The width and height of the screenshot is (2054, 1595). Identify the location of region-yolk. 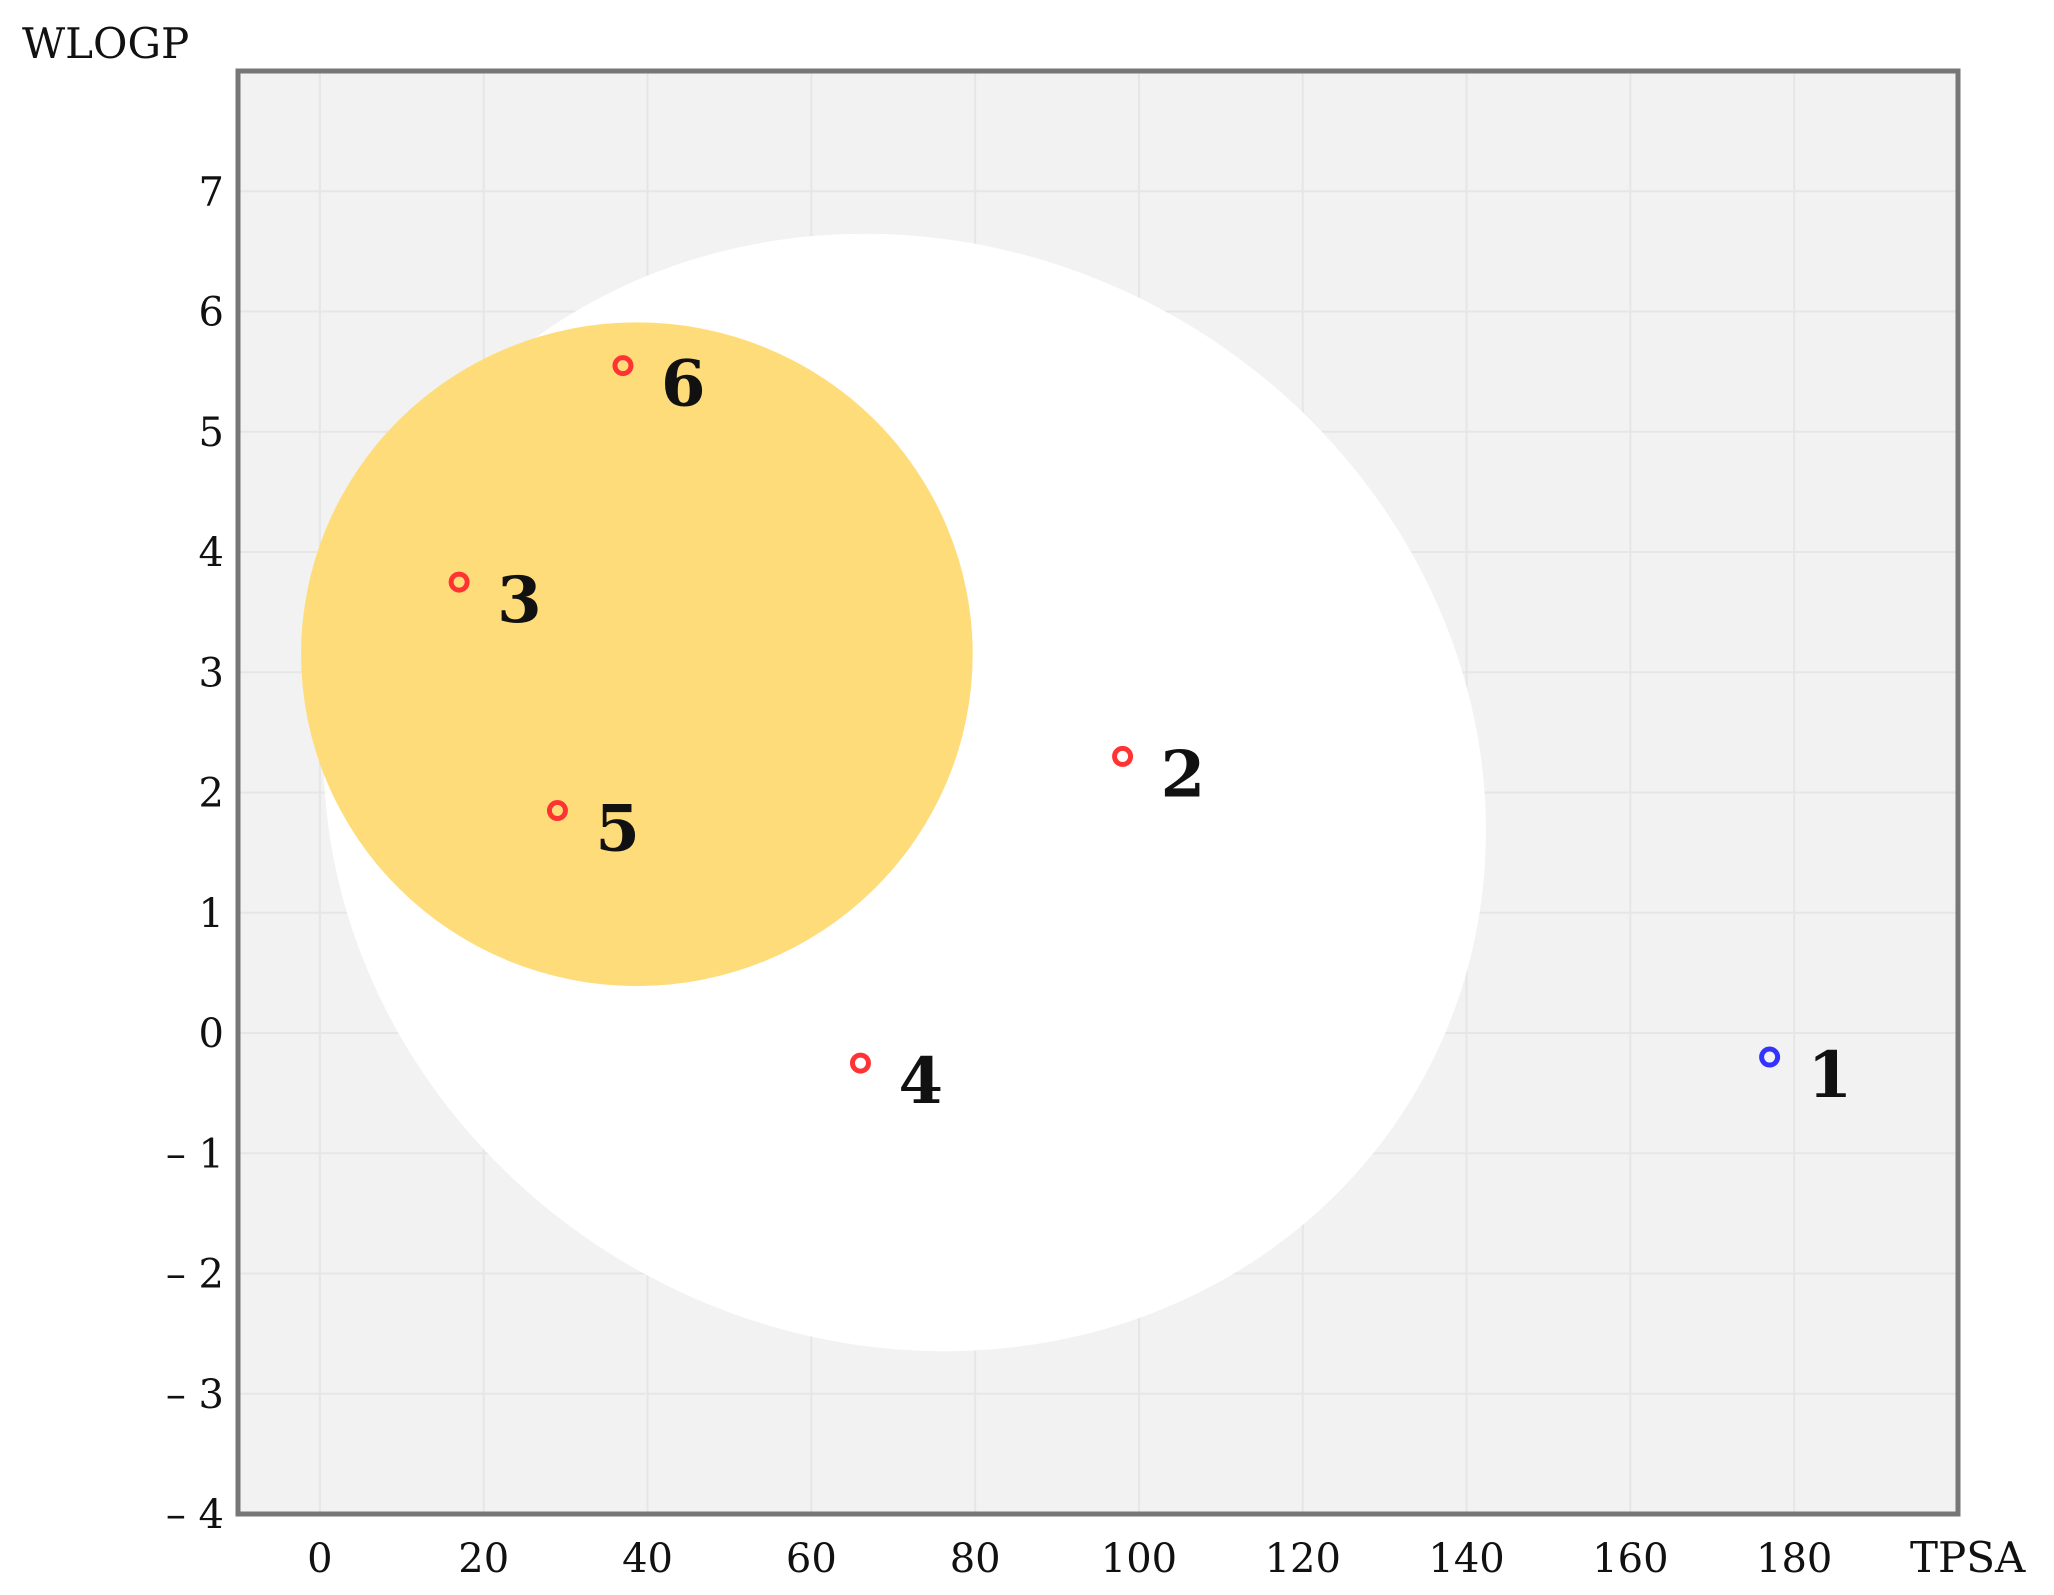
(637, 654).